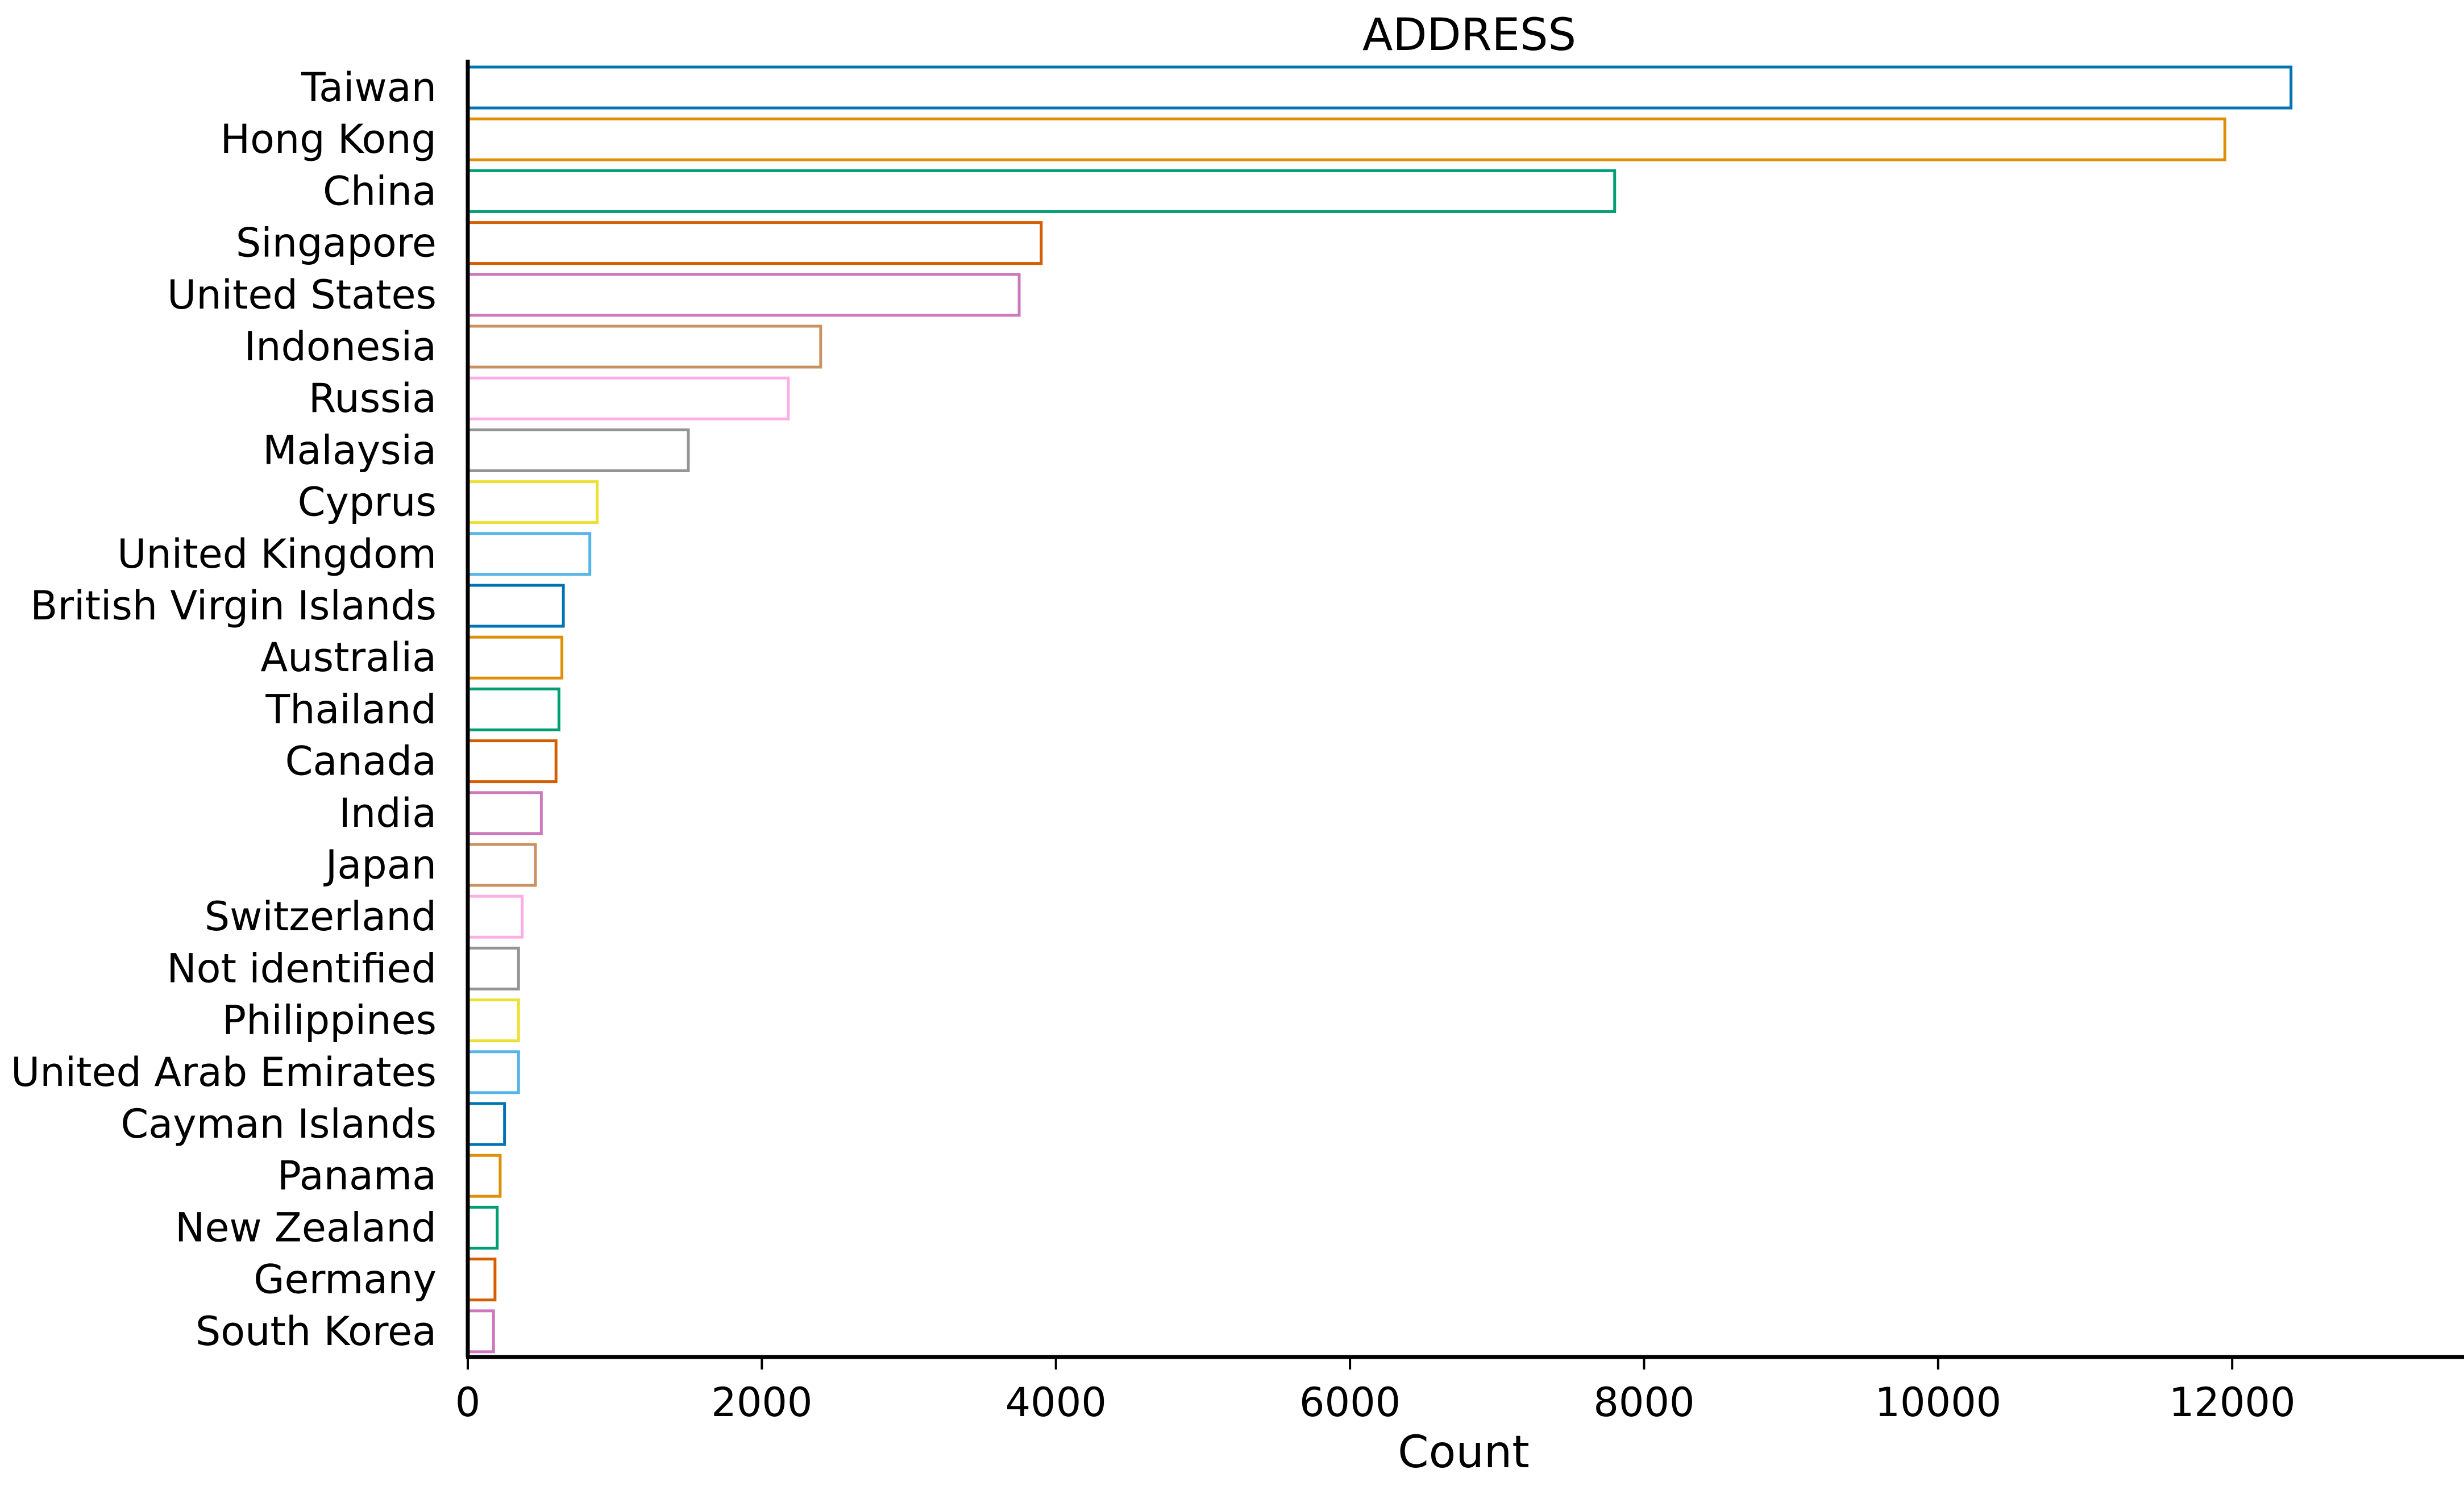 The image size is (2464, 1486). What do you see at coordinates (357, 1175) in the screenshot?
I see `category-label: Panama` at bounding box center [357, 1175].